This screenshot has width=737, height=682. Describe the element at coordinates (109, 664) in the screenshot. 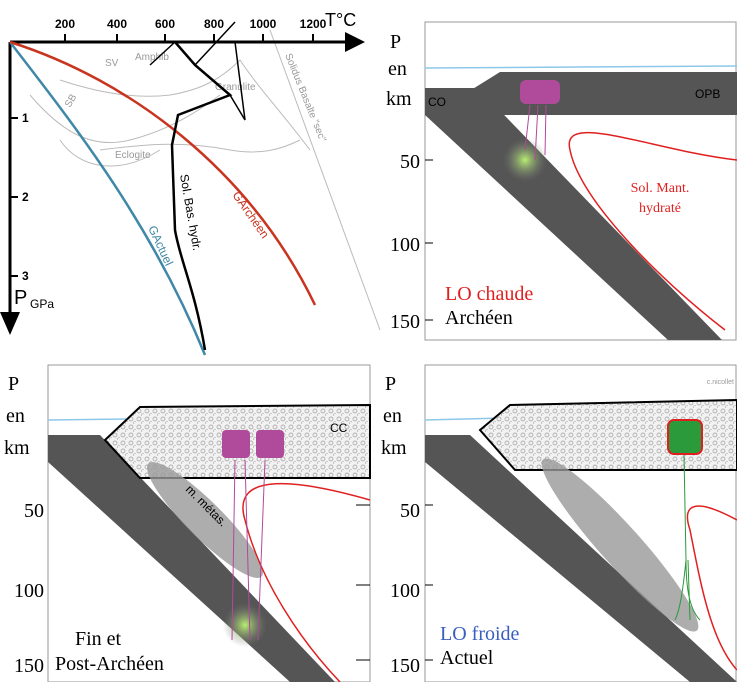

I see `caption: Post-Archéen` at that location.